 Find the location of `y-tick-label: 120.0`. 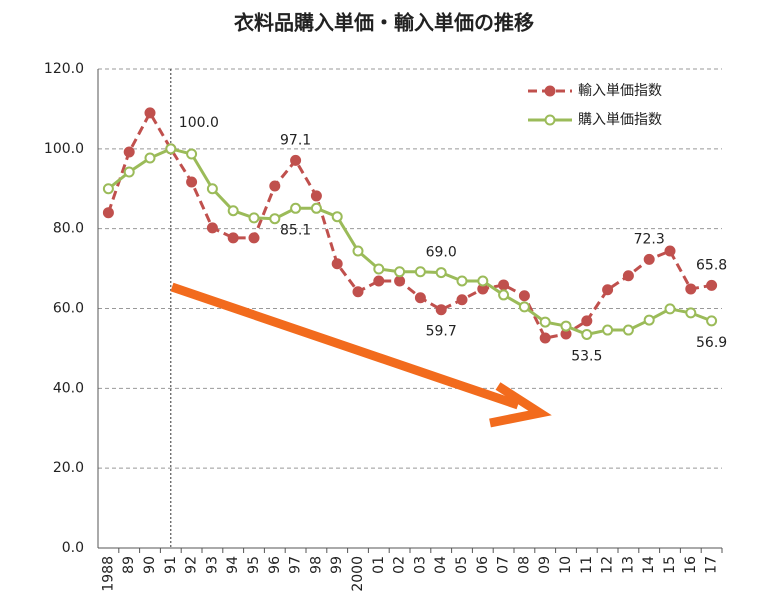

y-tick-label: 120.0 is located at coordinates (64, 69).